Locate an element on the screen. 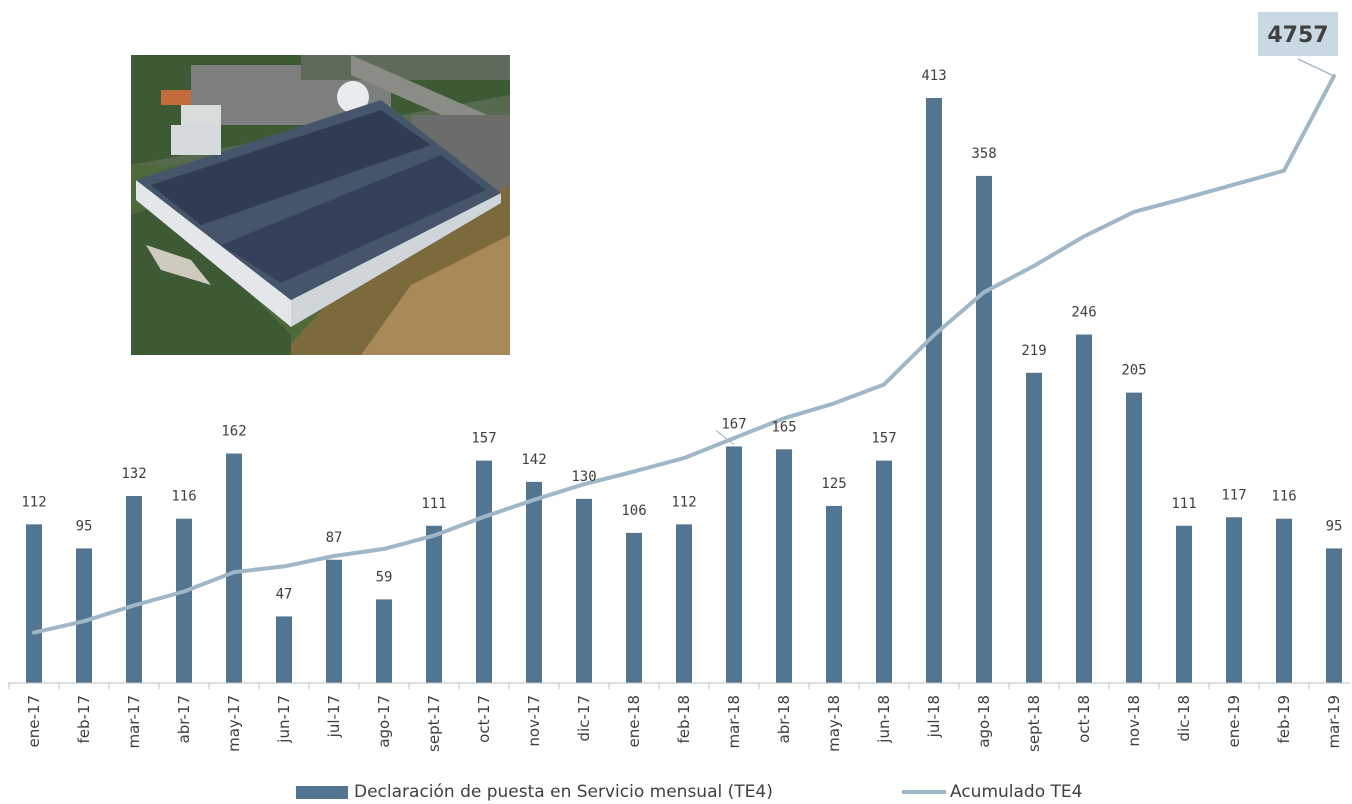 The height and width of the screenshot is (804, 1352). callout-box is located at coordinates (1298, 34).